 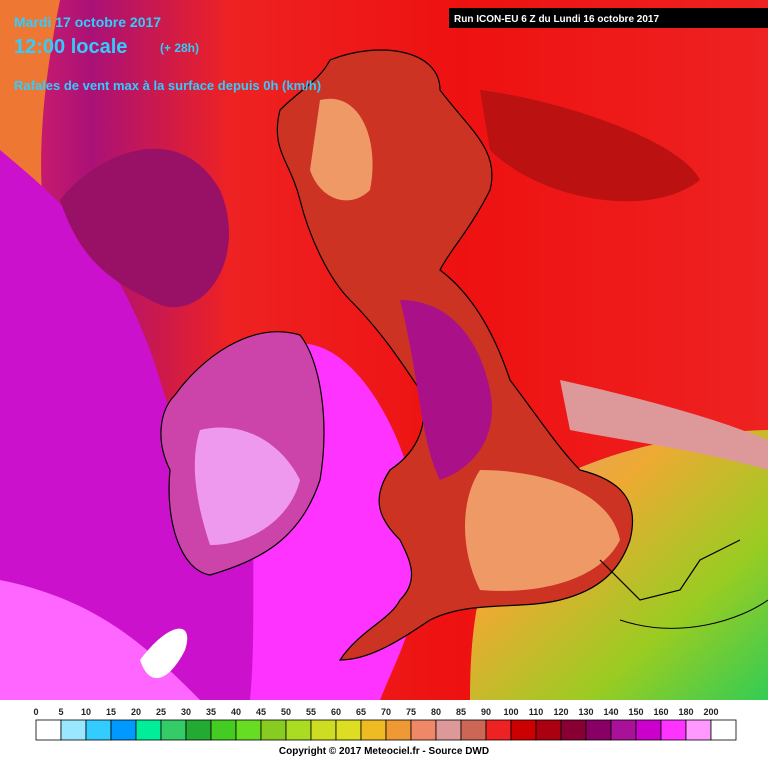 What do you see at coordinates (341, 149) in the screenshot?
I see `scotland-highlands` at bounding box center [341, 149].